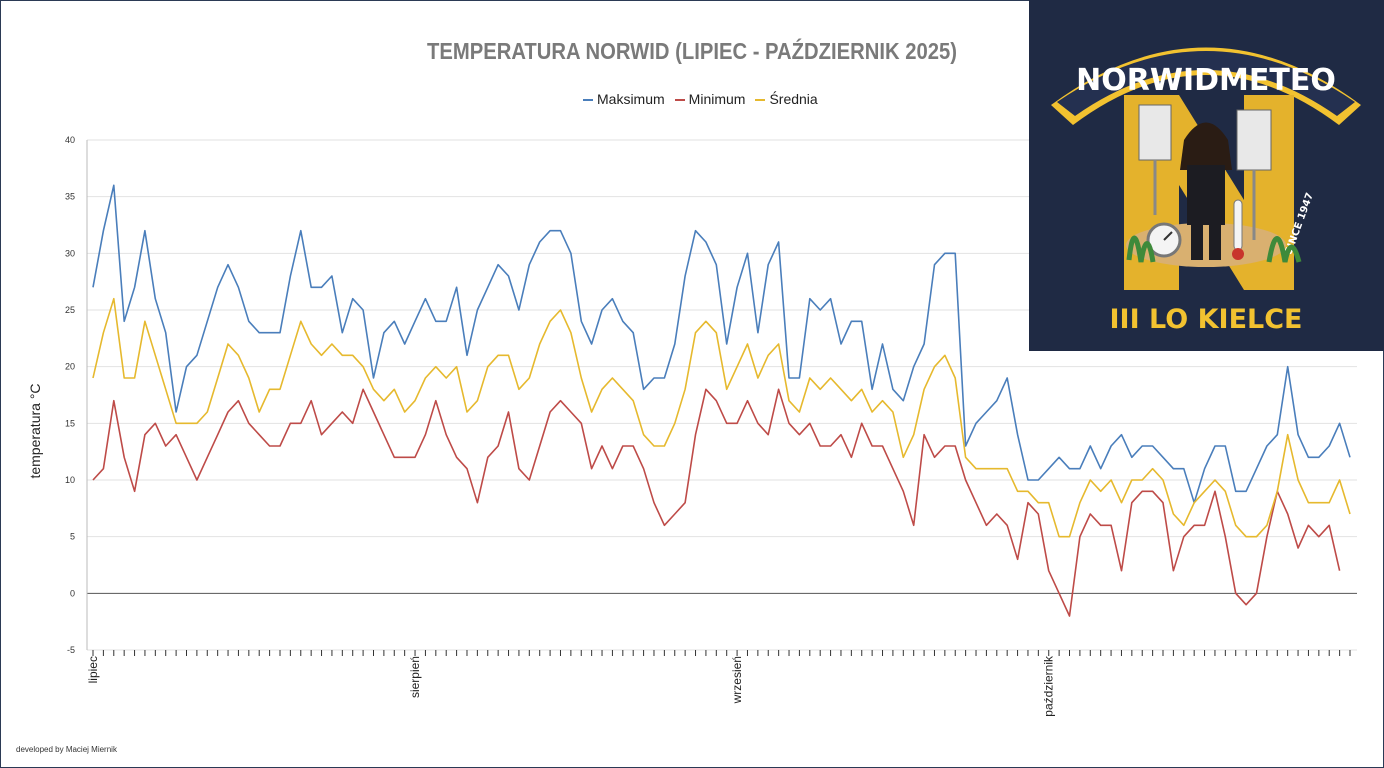  I want to click on y-tick-label: 40, so click(70, 140).